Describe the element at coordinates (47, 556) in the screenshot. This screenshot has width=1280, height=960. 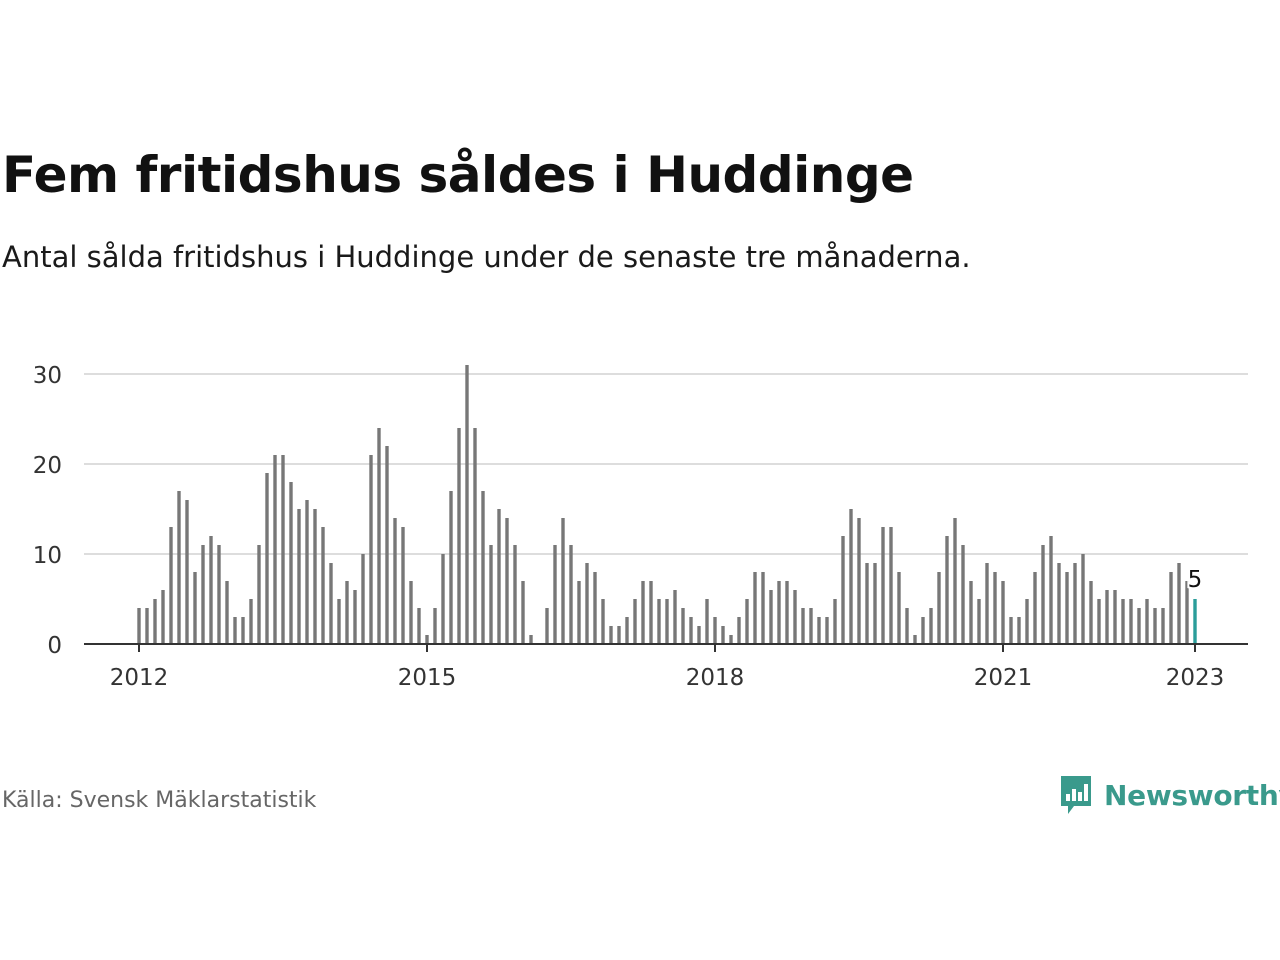
I see `y-tick-label: 10` at that location.